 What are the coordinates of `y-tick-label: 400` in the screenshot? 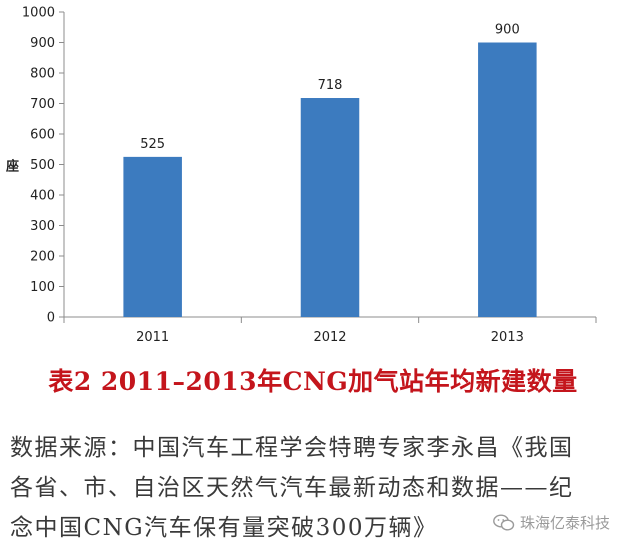 It's located at (42, 196).